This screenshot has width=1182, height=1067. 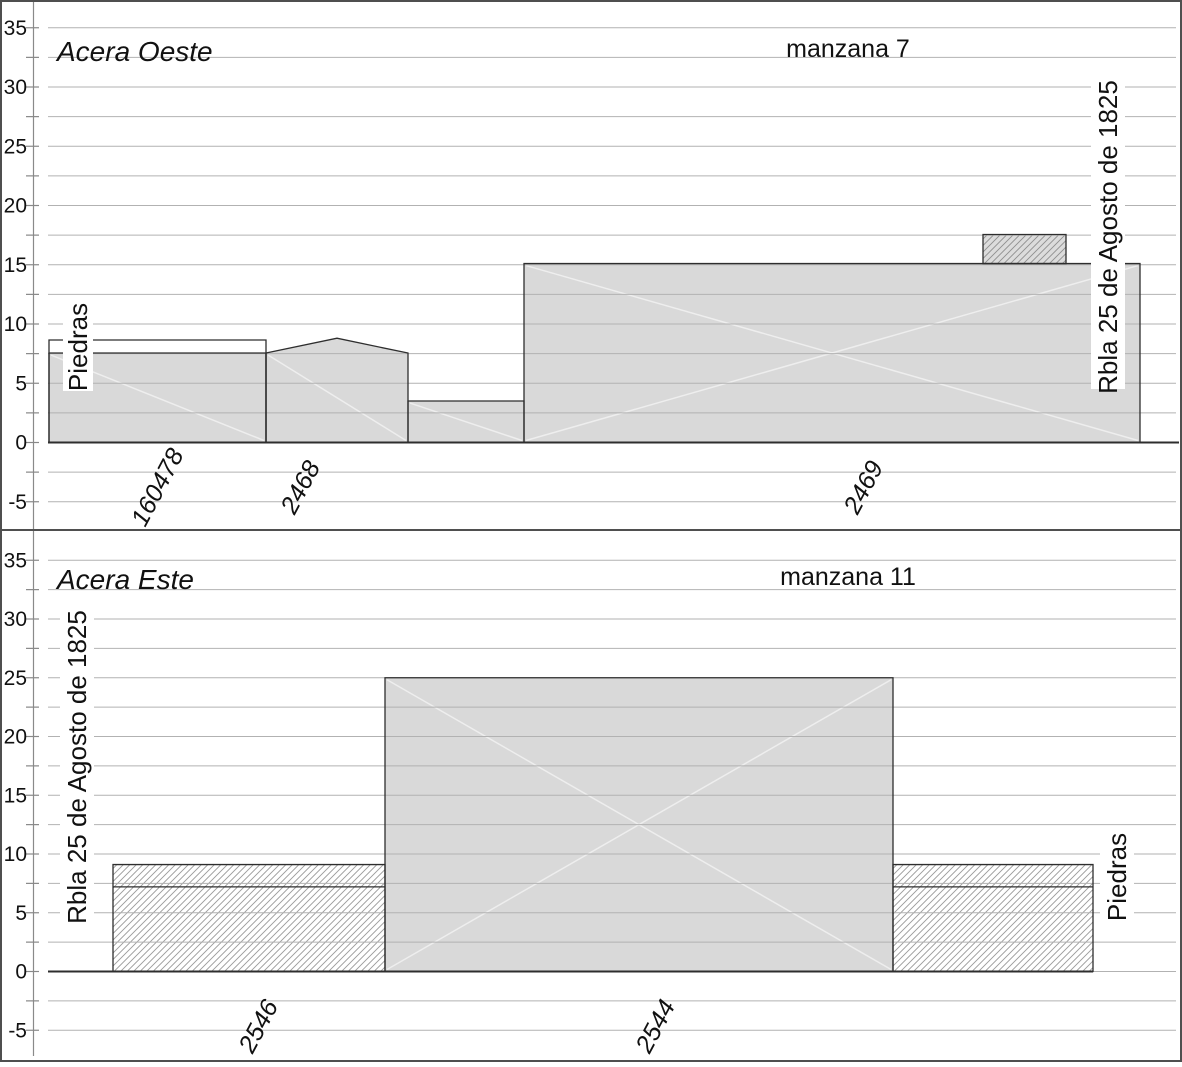 I want to click on building-2-gabled-fill, so click(x=337, y=390).